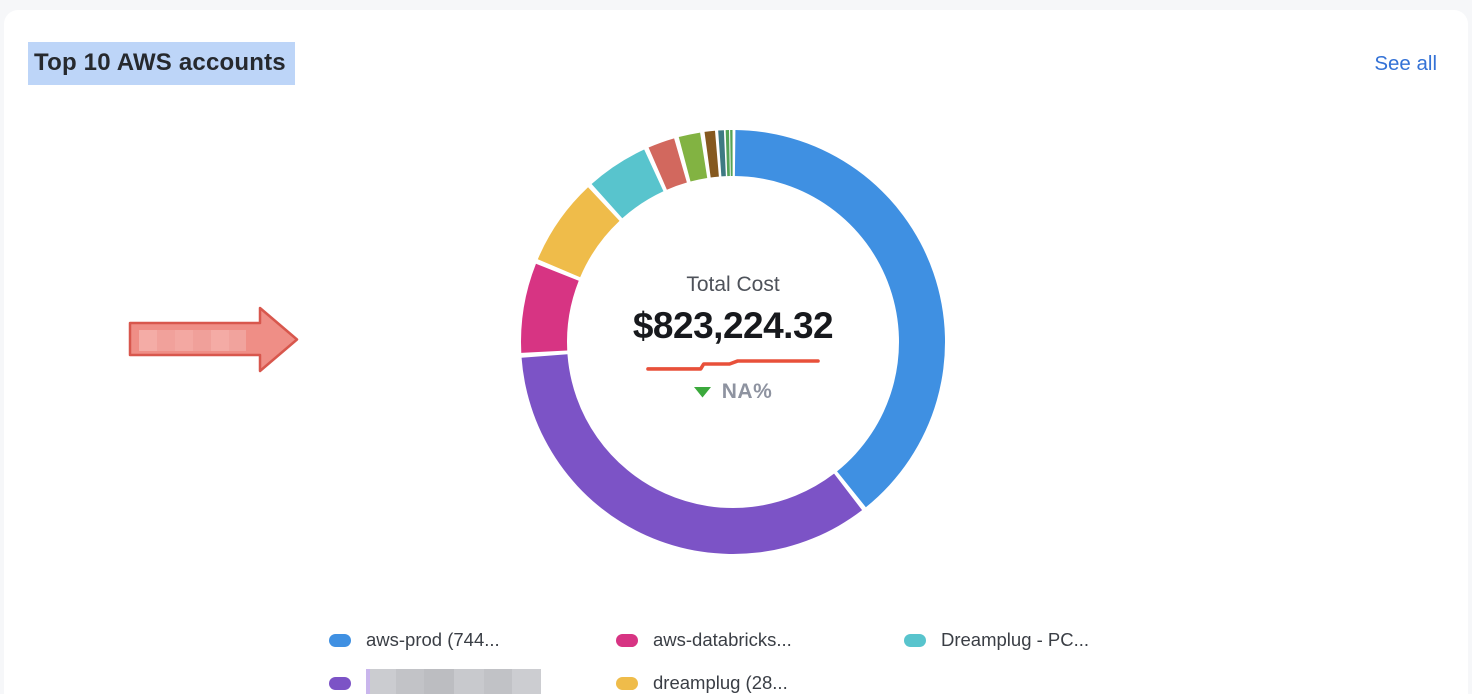 Image resolution: width=1472 pixels, height=694 pixels. Describe the element at coordinates (1405, 63) in the screenshot. I see `see-all-link: See all` at that location.